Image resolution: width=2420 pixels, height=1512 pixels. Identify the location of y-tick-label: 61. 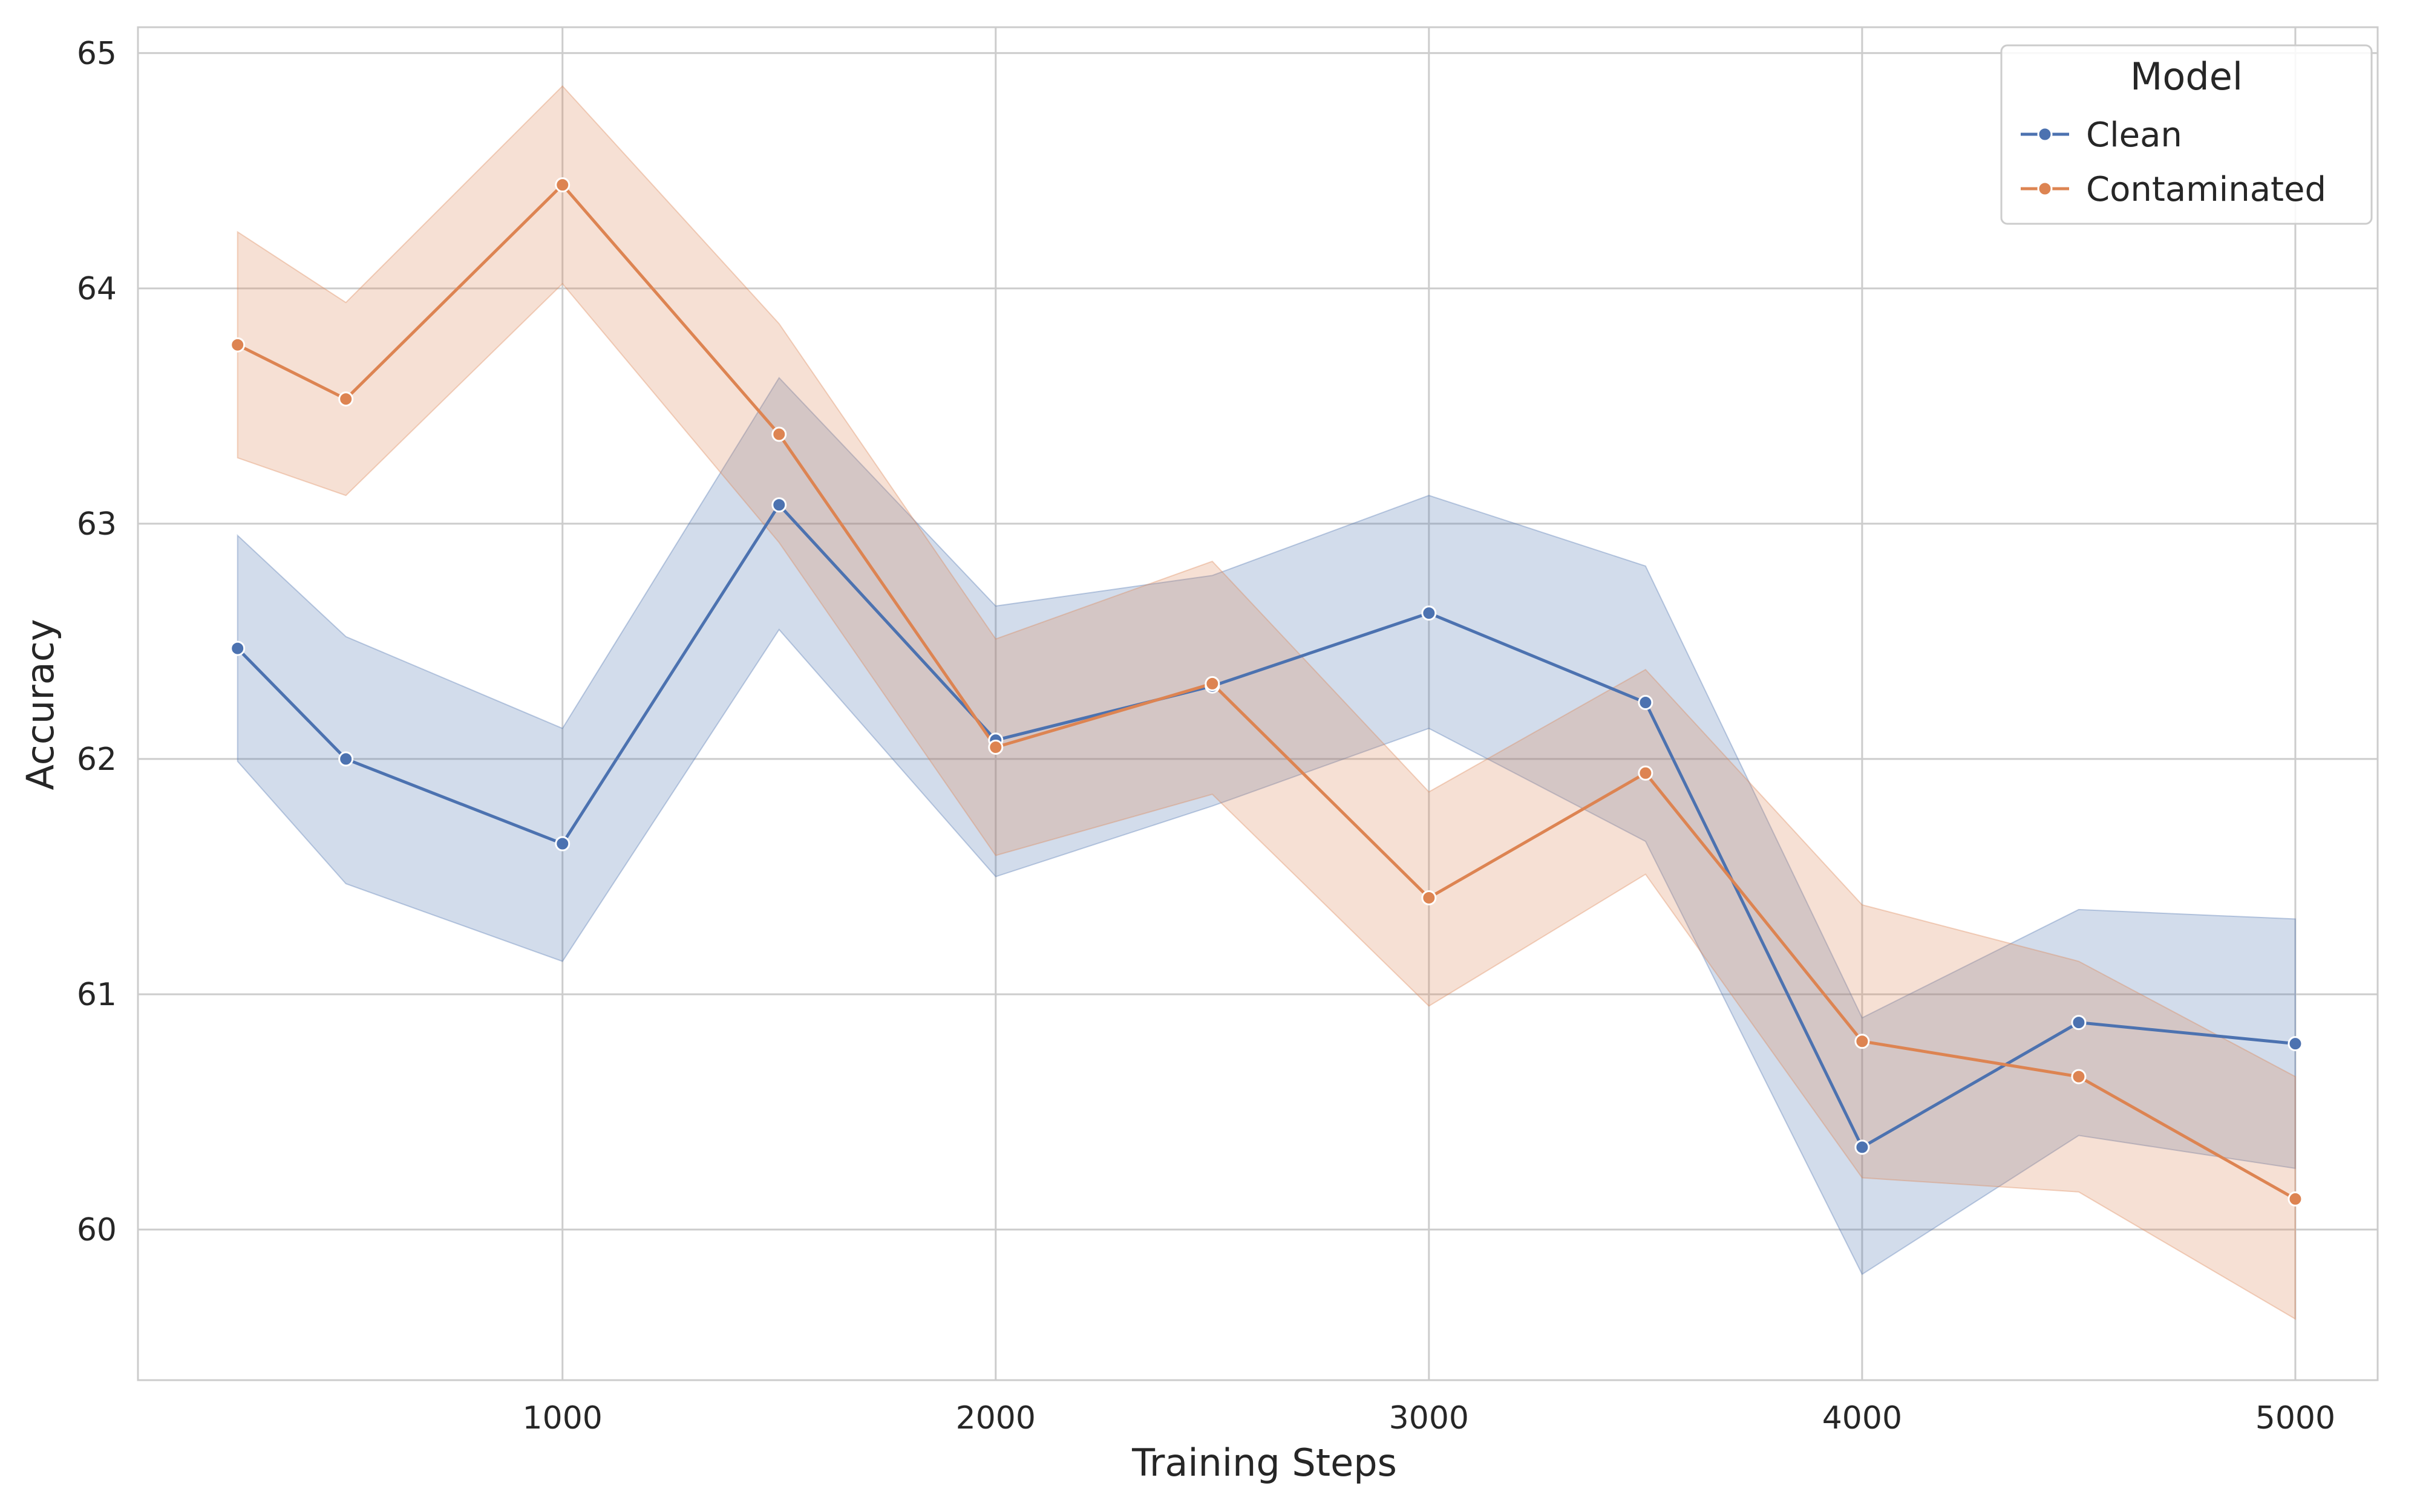
(97, 995).